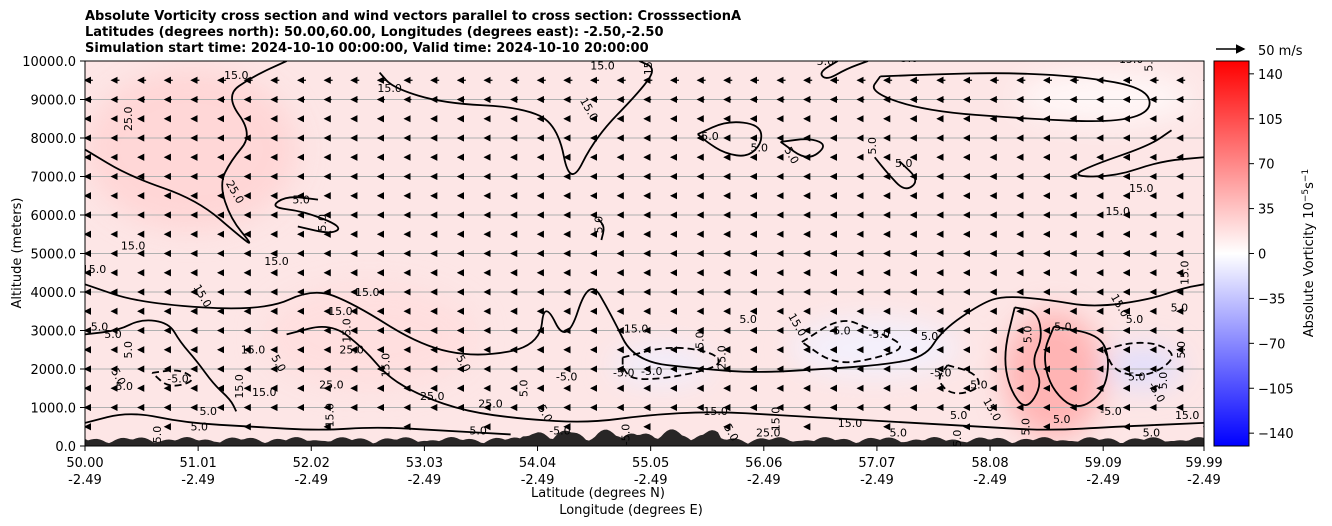  Describe the element at coordinates (1231, 253) in the screenshot. I see `colorbar` at that location.